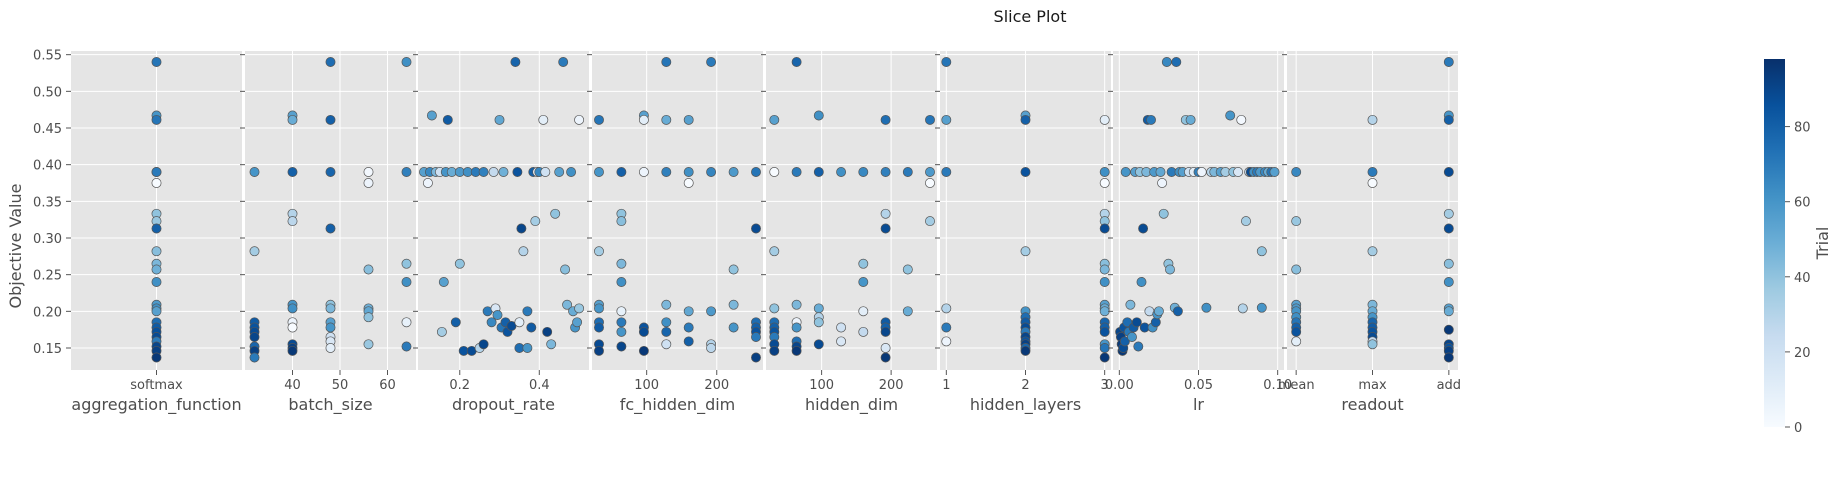 The height and width of the screenshot is (483, 1834). I want to click on y-tick-label: 0.30, so click(47, 239).